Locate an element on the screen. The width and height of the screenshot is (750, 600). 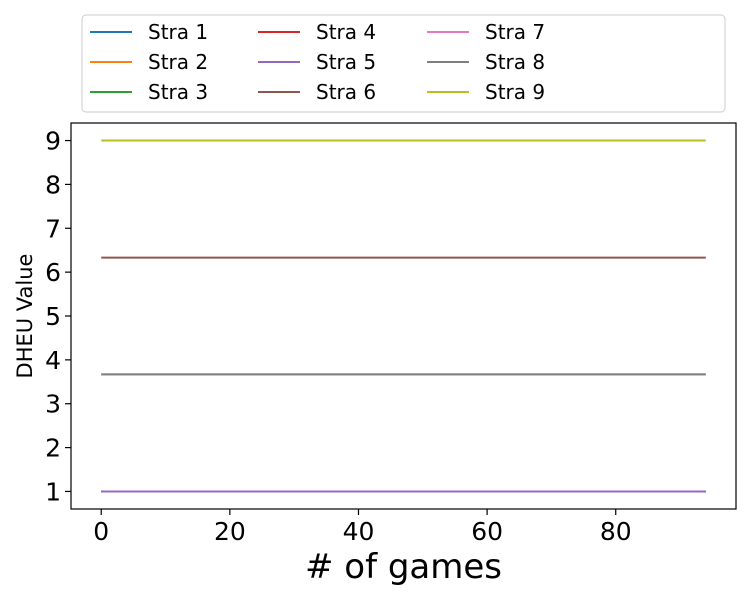
legend-frame is located at coordinates (403, 63).